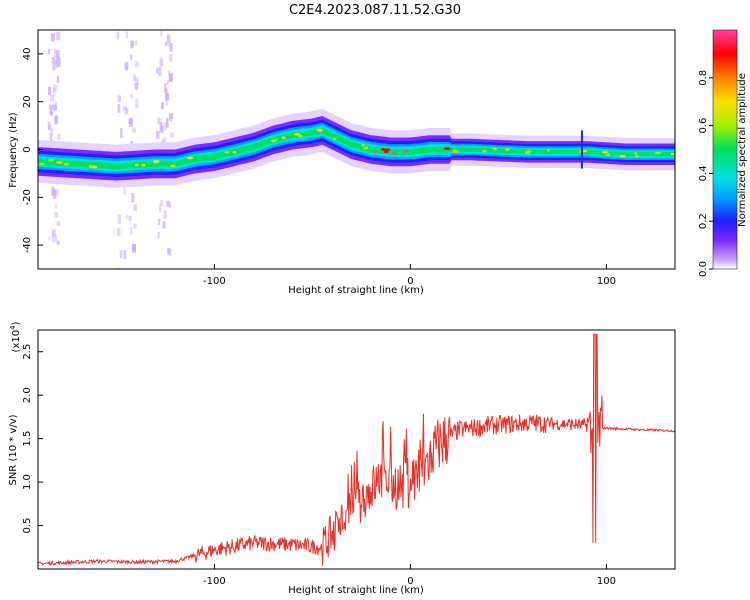  Describe the element at coordinates (214, 581) in the screenshot. I see `snr-xtick-label: -100` at that location.